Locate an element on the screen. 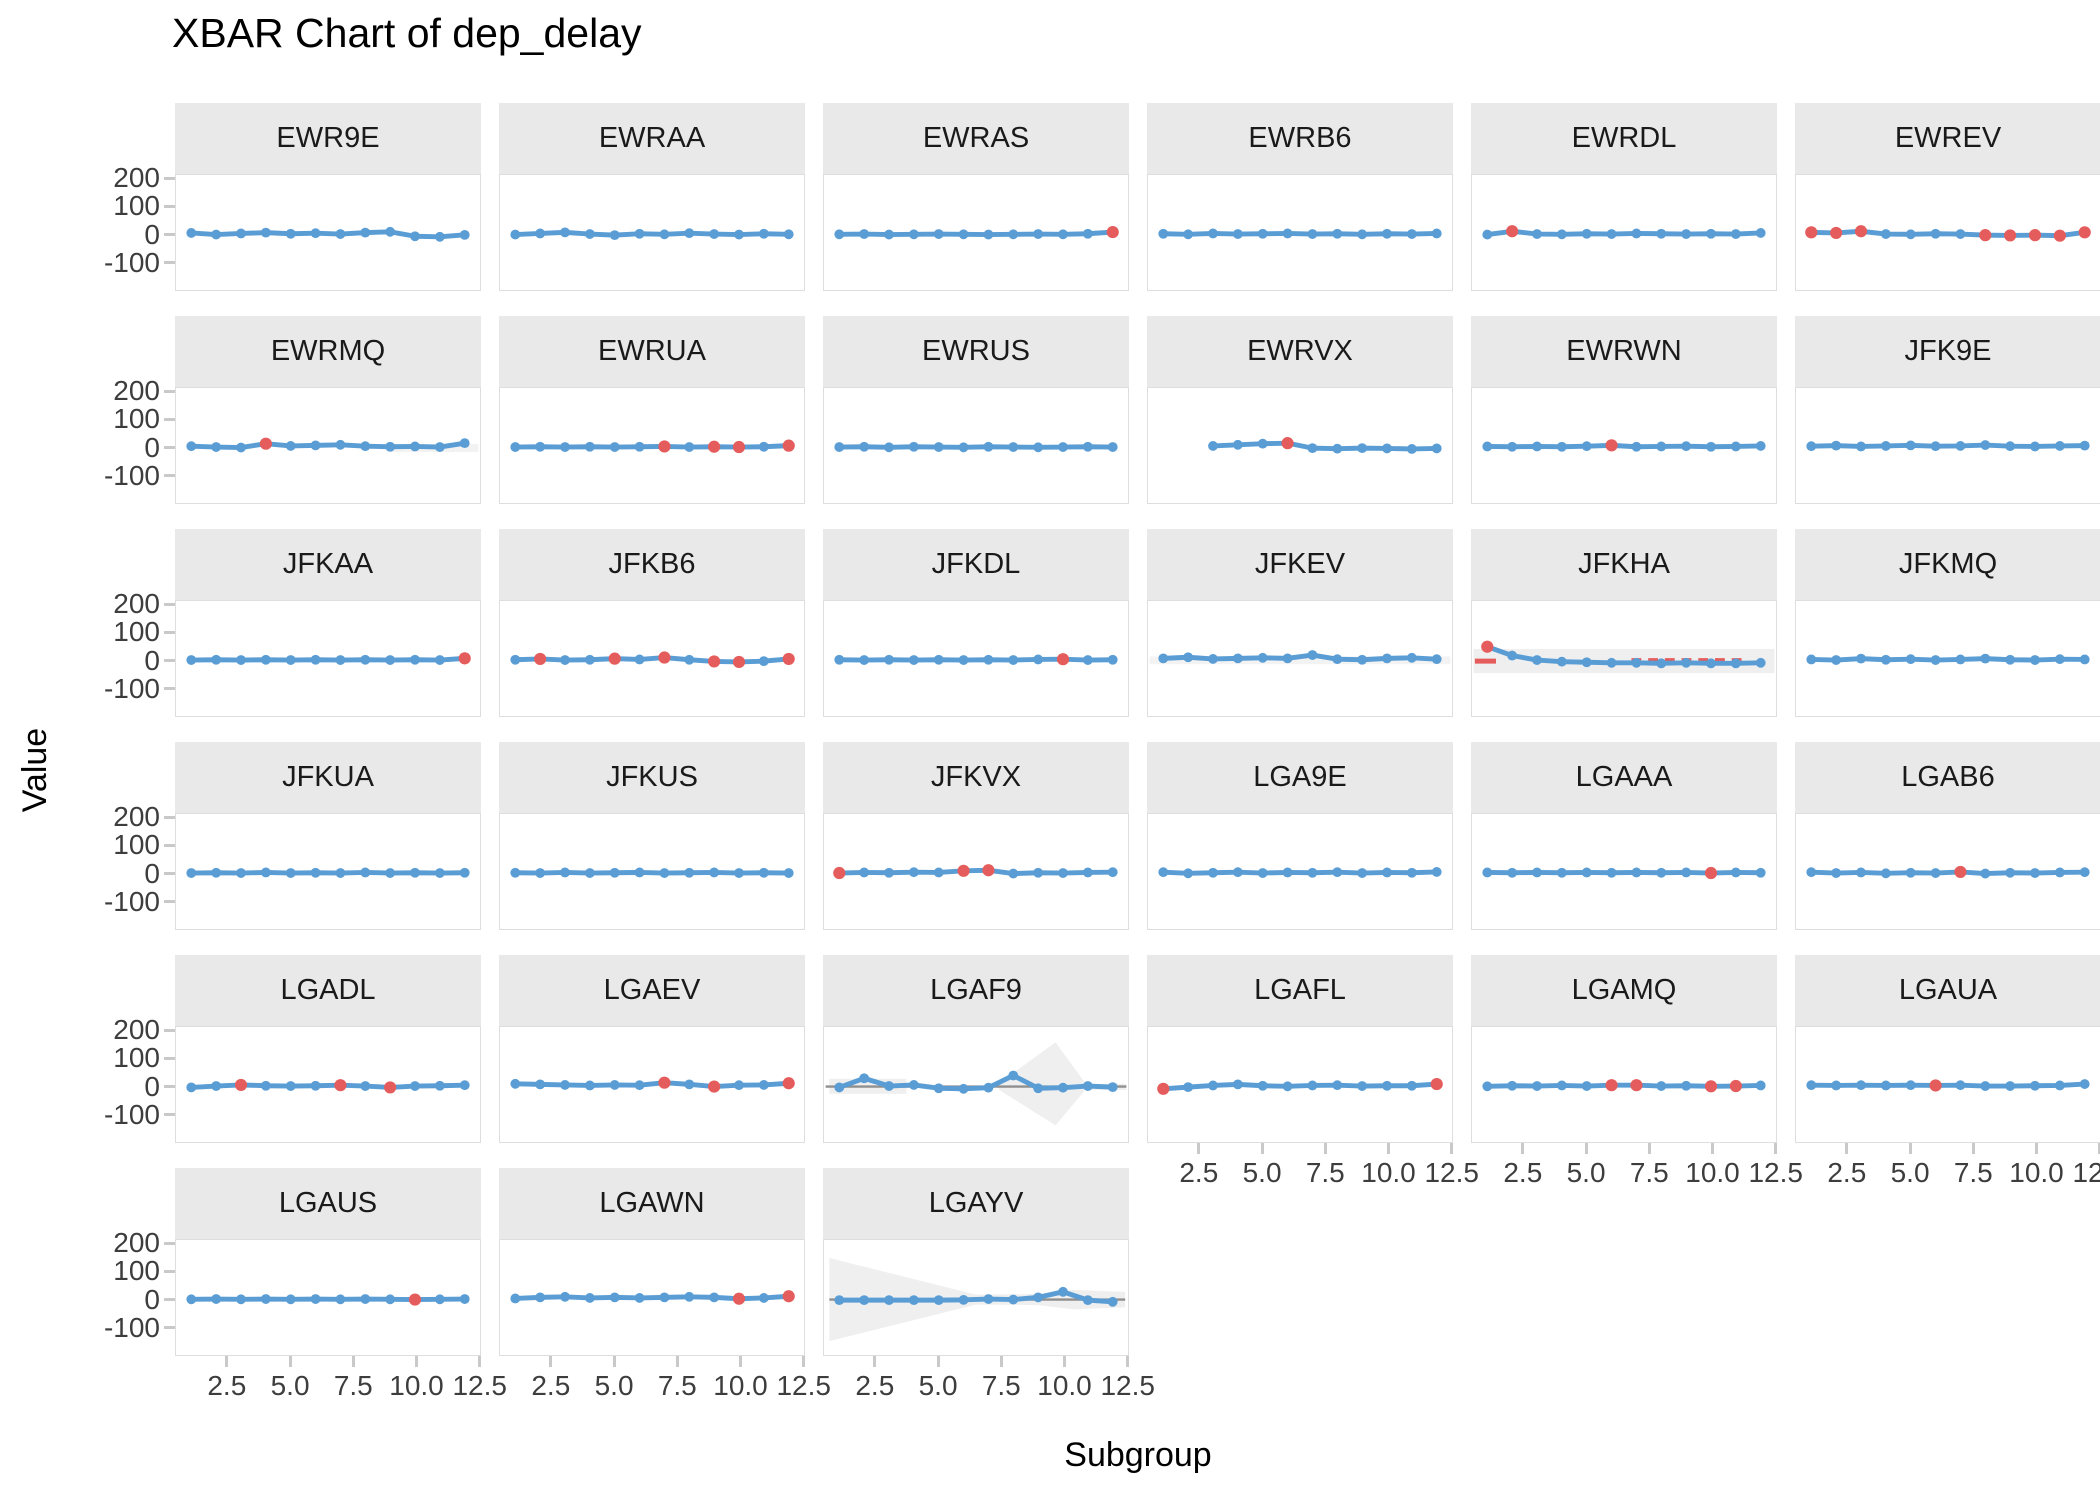 The width and height of the screenshot is (2100, 1499). facet-strip: JFKMQ is located at coordinates (1947, 564).